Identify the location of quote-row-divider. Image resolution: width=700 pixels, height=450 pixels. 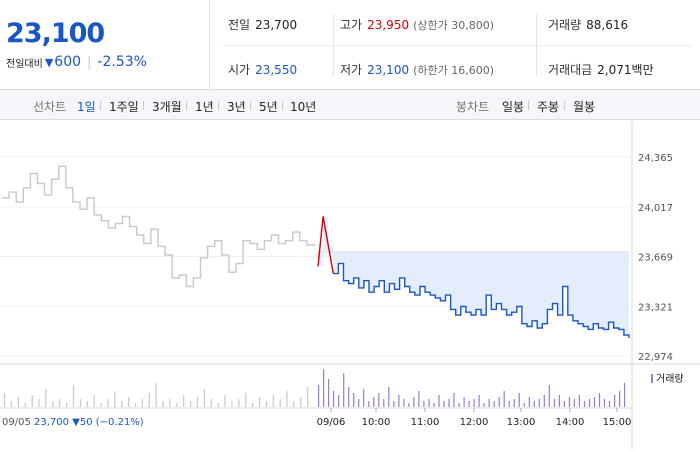
(457, 45).